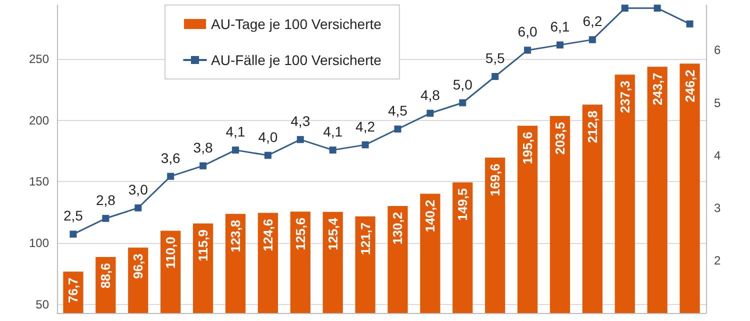 The height and width of the screenshot is (321, 750). What do you see at coordinates (624, 97) in the screenshot?
I see `data-label: 237,3` at bounding box center [624, 97].